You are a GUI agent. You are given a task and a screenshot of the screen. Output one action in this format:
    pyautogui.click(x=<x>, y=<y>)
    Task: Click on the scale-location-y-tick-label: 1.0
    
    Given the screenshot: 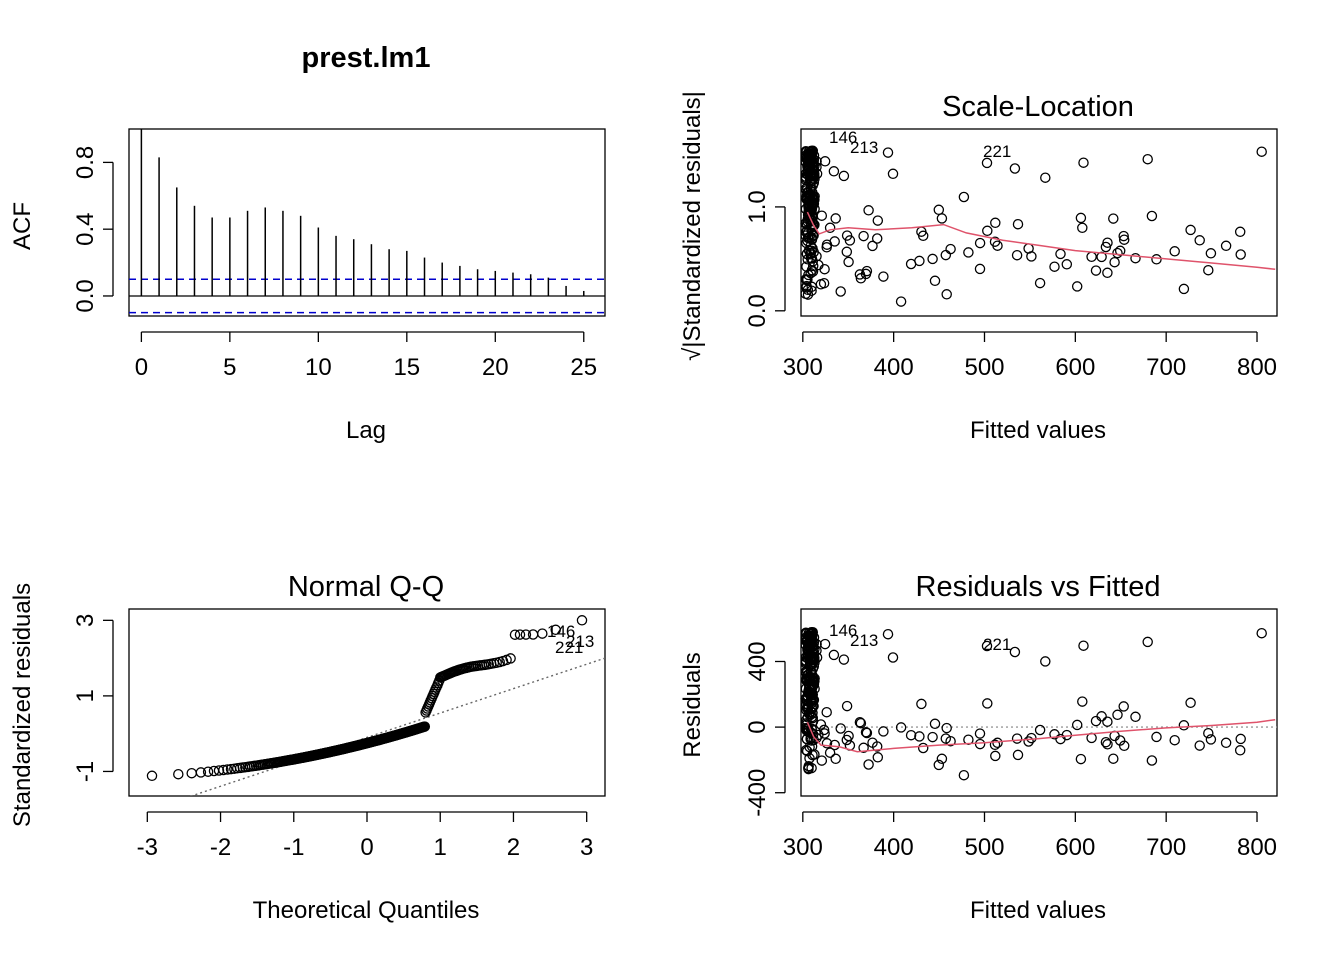 What is the action you would take?
    pyautogui.click(x=757, y=206)
    